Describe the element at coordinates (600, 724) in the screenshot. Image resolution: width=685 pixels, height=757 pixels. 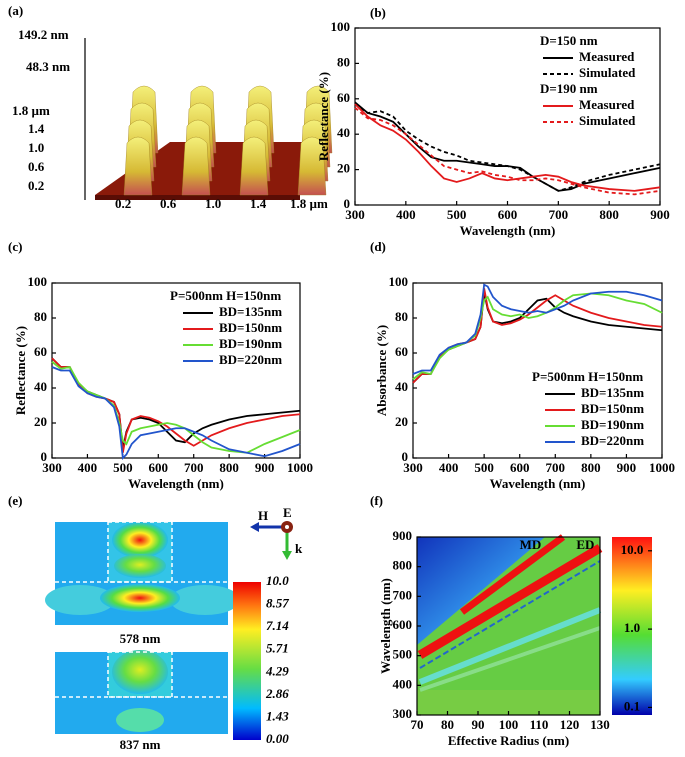
I see `x-tick-label: 130` at that location.